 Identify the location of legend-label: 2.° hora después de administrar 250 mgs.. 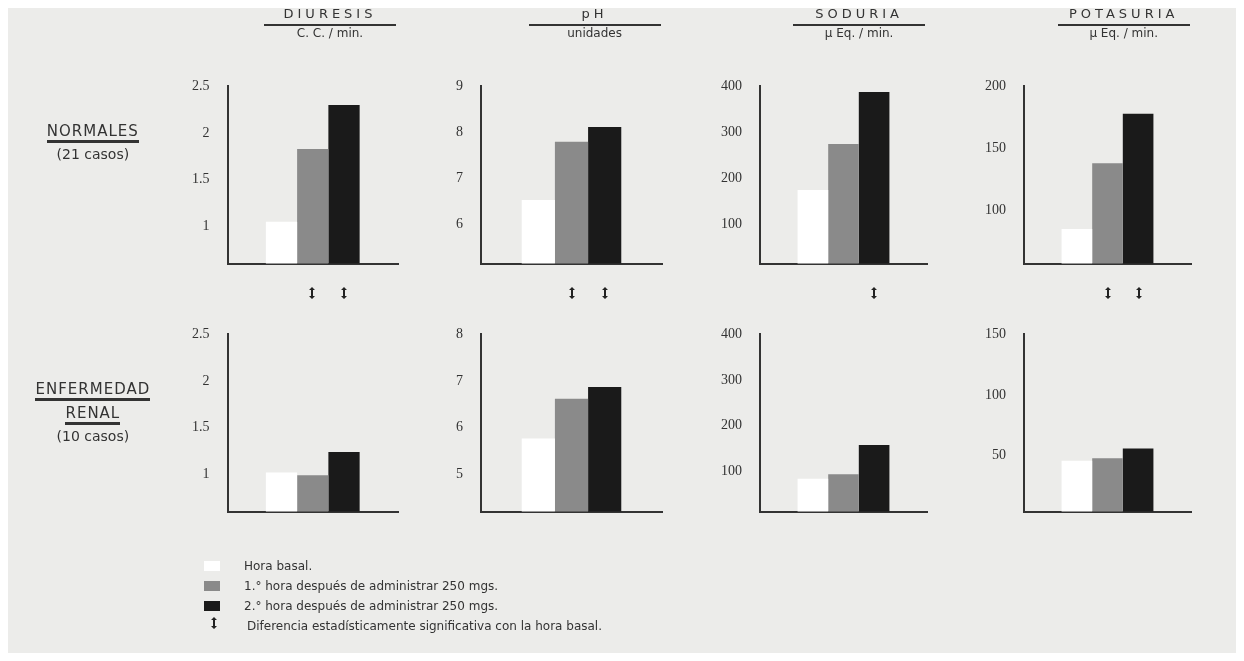
(371, 606).